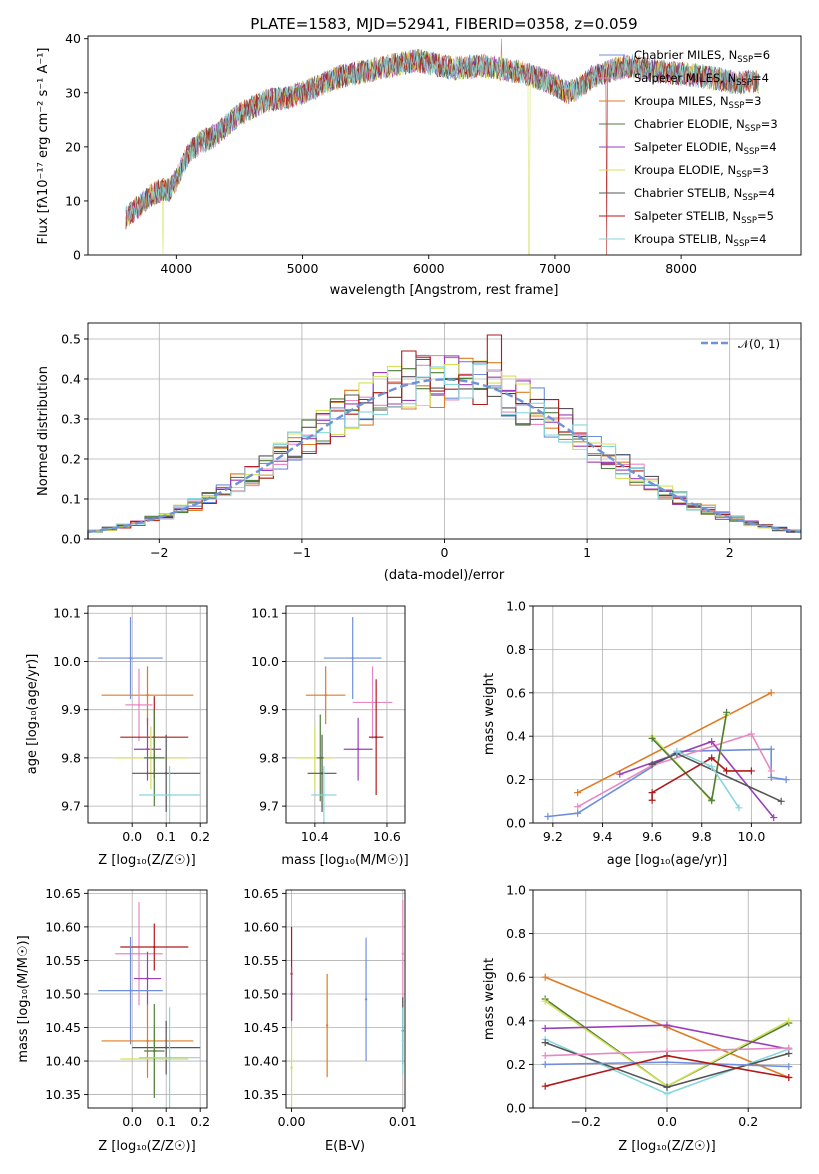 The image size is (819, 1174). I want to click on mass_vs_z-point-chabrier_miles, so click(130, 990).